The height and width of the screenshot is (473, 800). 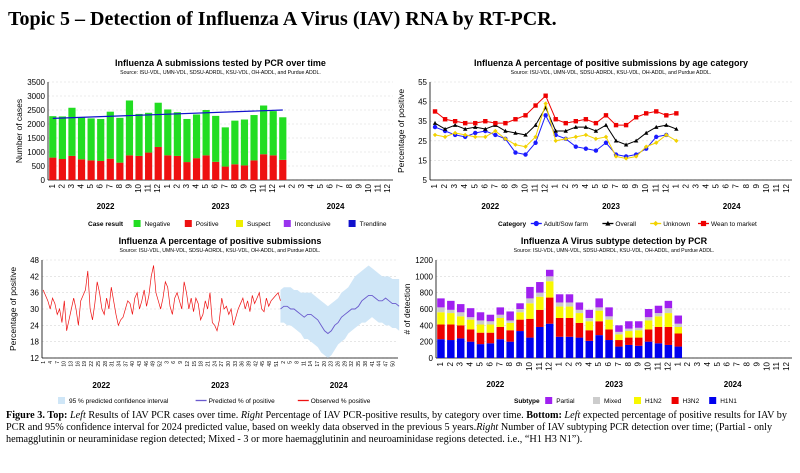 What do you see at coordinates (311, 364) in the screenshot?
I see `x-tick-label: 14` at bounding box center [311, 364].